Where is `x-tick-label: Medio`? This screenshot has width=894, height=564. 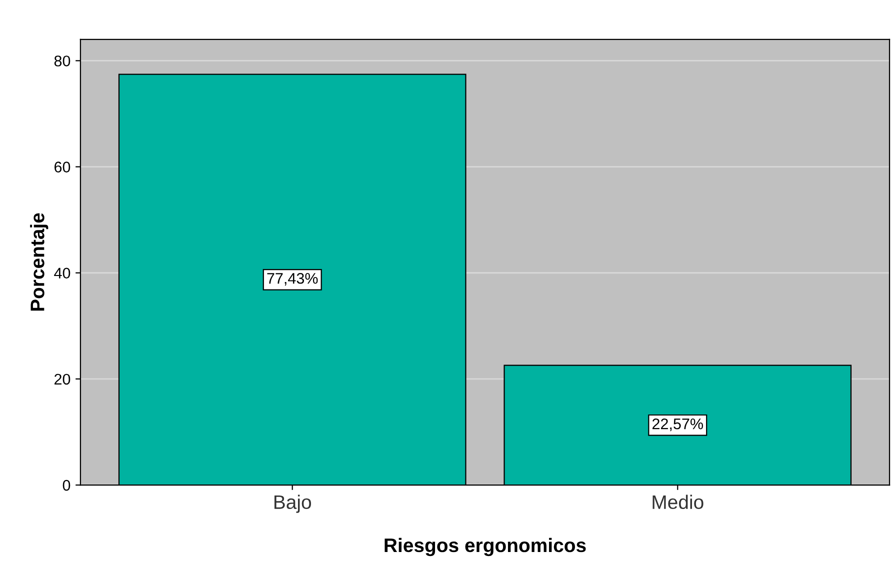 x-tick-label: Medio is located at coordinates (678, 502).